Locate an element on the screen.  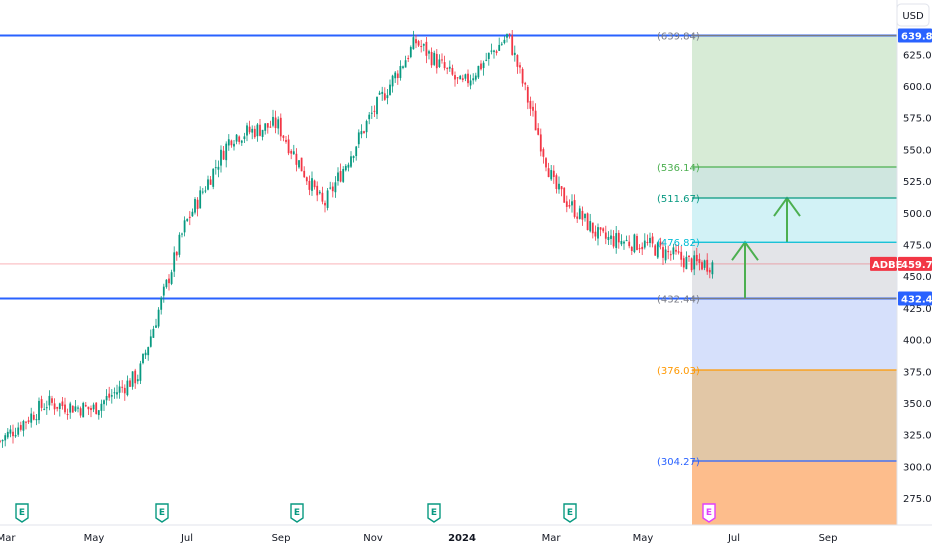
svg-text: ADBE is located at coordinates (887, 265).